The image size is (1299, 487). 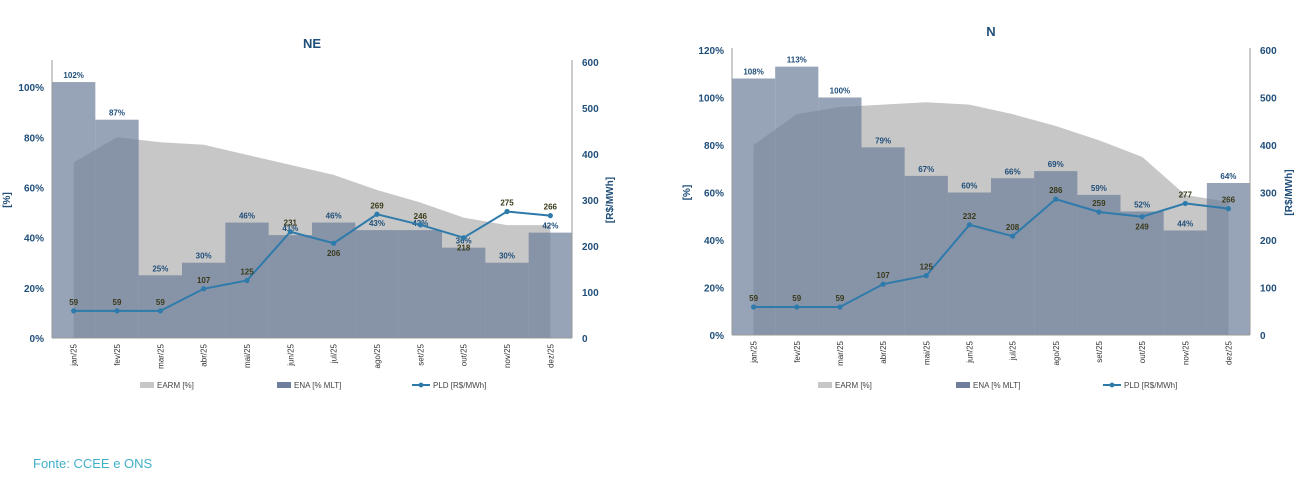 I want to click on ena-value-label: 42%, so click(x=550, y=226).